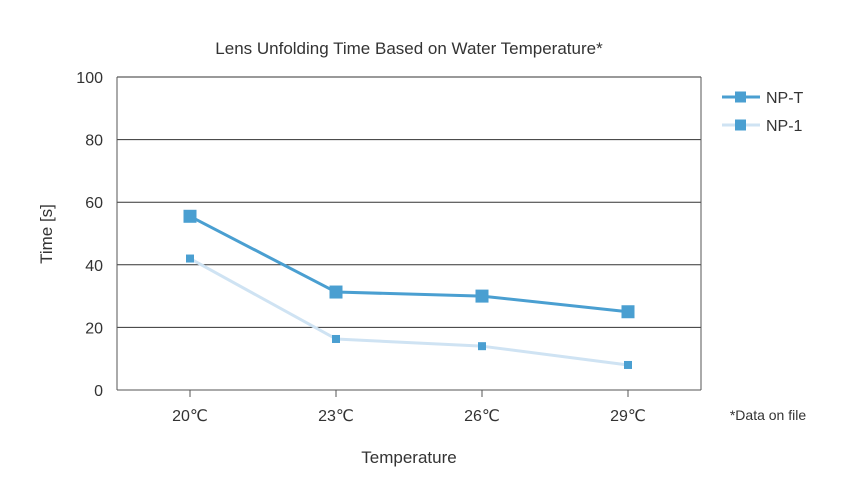 The width and height of the screenshot is (851, 499). I want to click on series-line-np-t, so click(409, 264).